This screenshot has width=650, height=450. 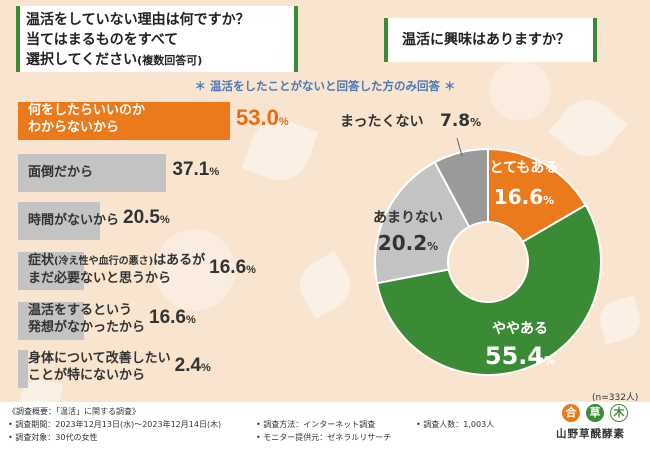 What do you see at coordinates (99, 367) in the screenshot?
I see `bar-category-label: 身体について改善したい ことが特にないから` at bounding box center [99, 367].